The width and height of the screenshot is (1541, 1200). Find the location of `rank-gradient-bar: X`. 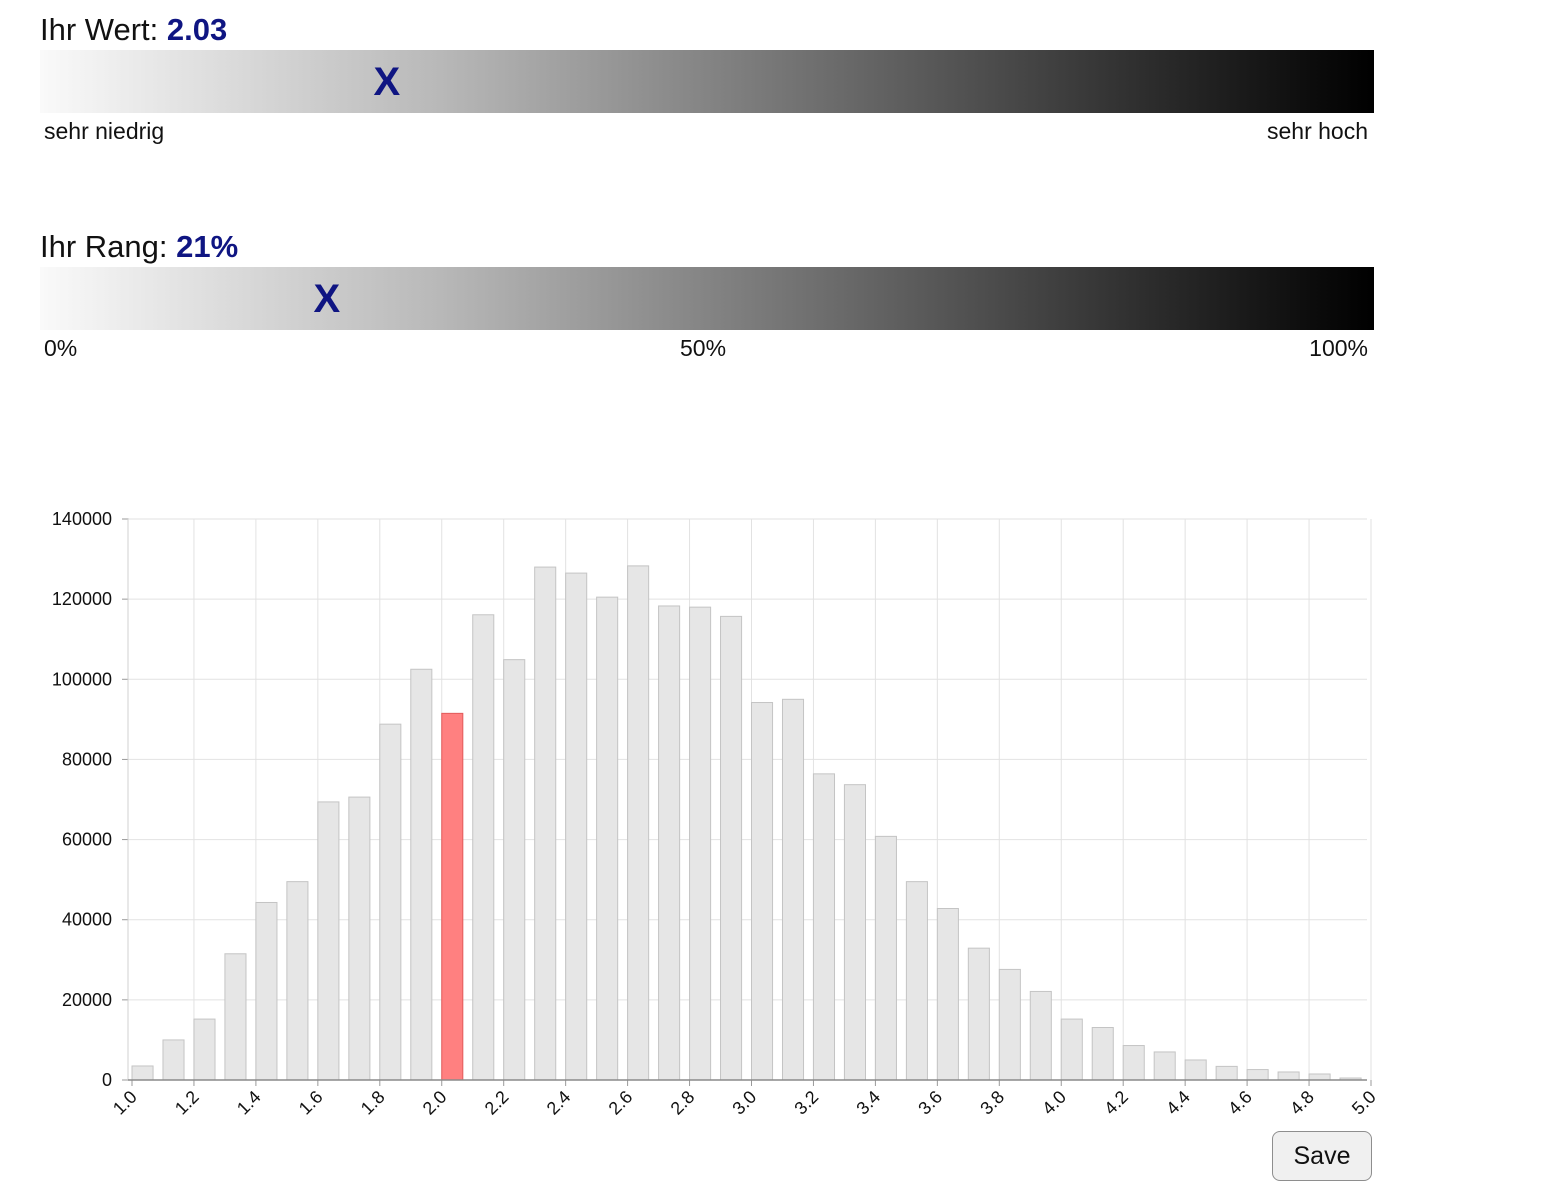

rank-gradient-bar: X is located at coordinates (707, 298).